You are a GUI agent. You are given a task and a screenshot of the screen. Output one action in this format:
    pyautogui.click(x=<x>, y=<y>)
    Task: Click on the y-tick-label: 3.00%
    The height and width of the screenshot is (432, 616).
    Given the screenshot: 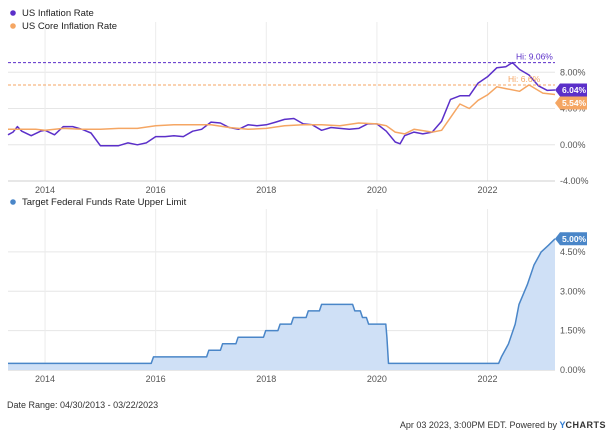 What is the action you would take?
    pyautogui.click(x=573, y=291)
    